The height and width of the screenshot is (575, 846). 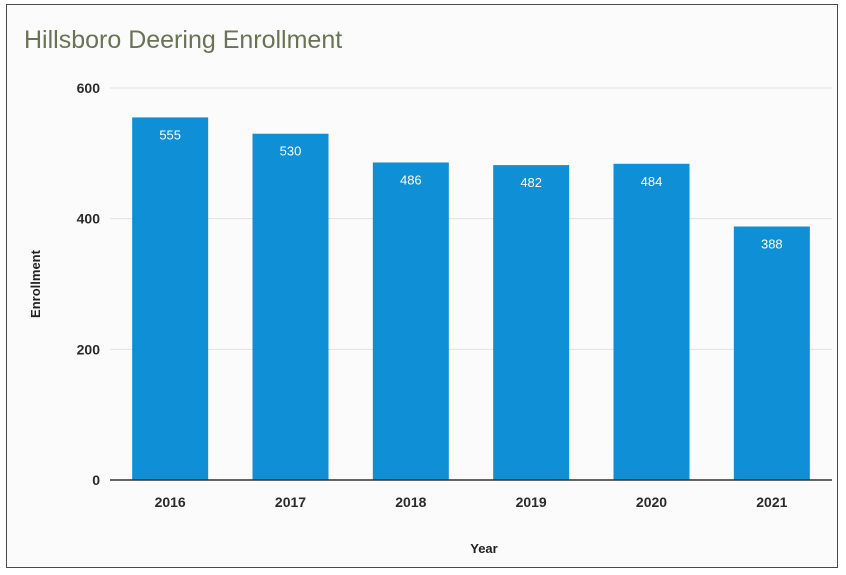 What do you see at coordinates (531, 182) in the screenshot?
I see `data-label-2019: 482` at bounding box center [531, 182].